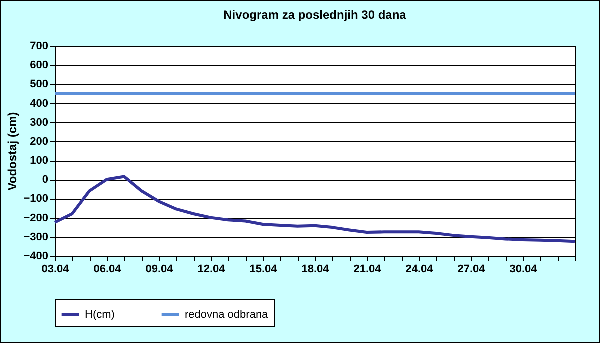  What do you see at coordinates (368, 270) in the screenshot?
I see `x-tick-label: 21.04` at bounding box center [368, 270].